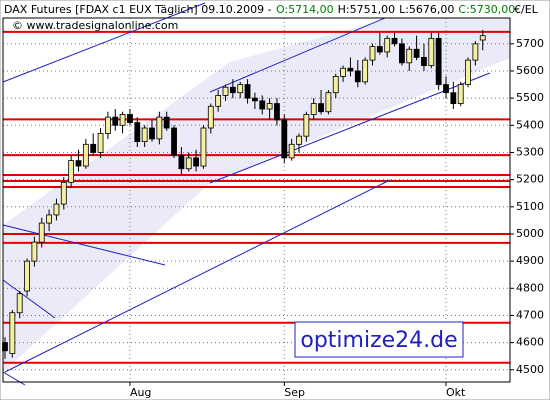  I want to click on y-tick-label: 5200, so click(530, 179).